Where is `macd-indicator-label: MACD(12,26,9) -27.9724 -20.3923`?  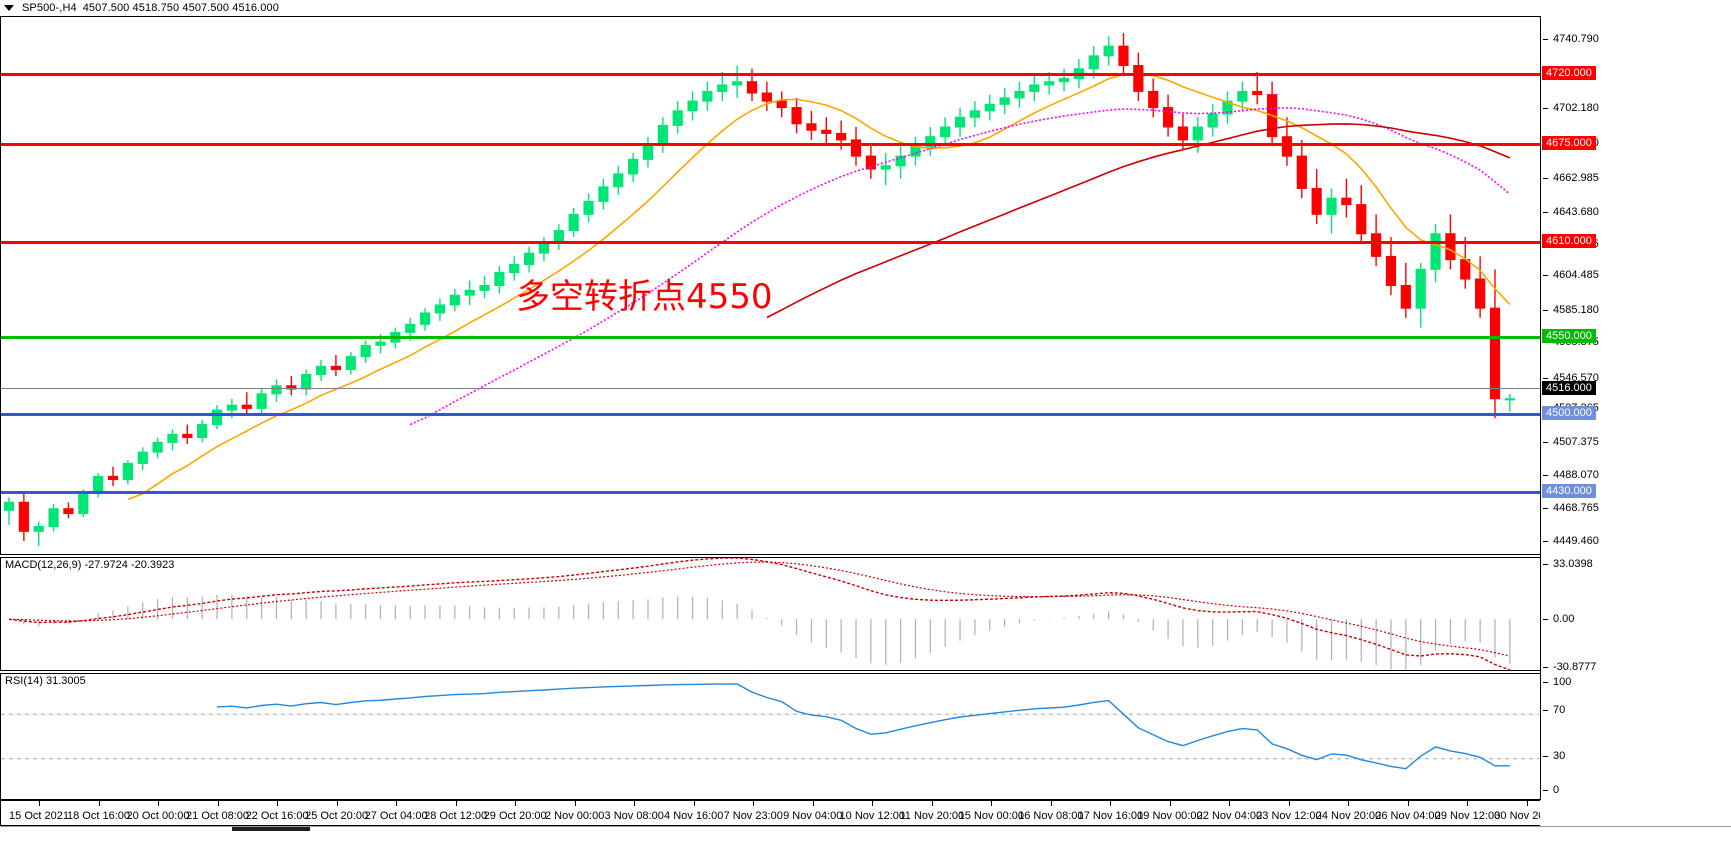
macd-indicator-label: MACD(12,26,9) -27.9724 -20.3923 is located at coordinates (90, 565).